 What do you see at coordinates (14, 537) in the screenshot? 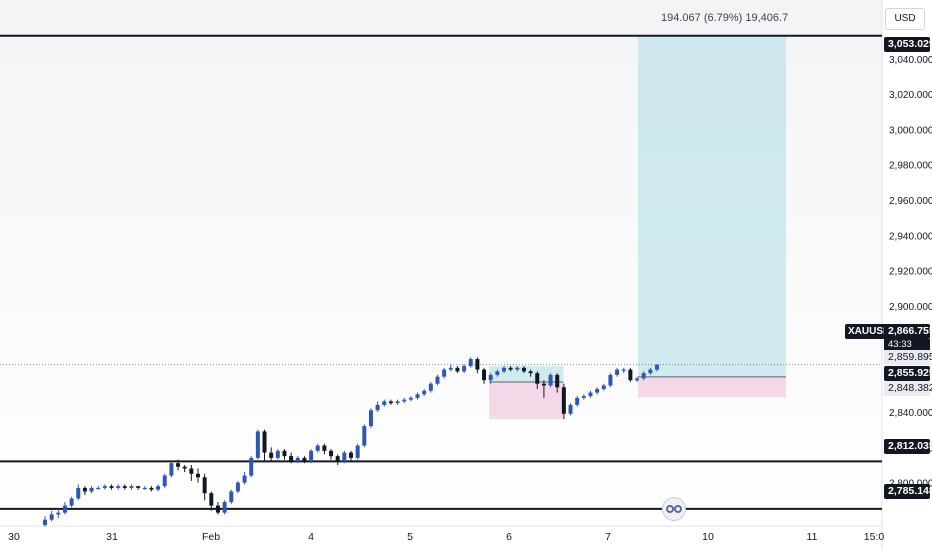
I see `x-tick-label: 30` at bounding box center [14, 537].